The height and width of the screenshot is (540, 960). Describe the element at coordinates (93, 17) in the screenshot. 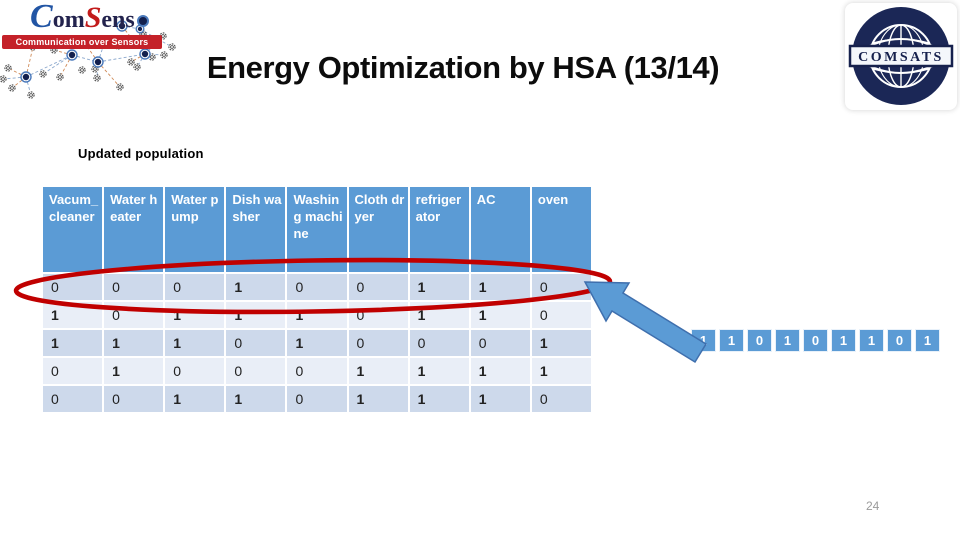

I see `comsens-letter-s: S` at that location.